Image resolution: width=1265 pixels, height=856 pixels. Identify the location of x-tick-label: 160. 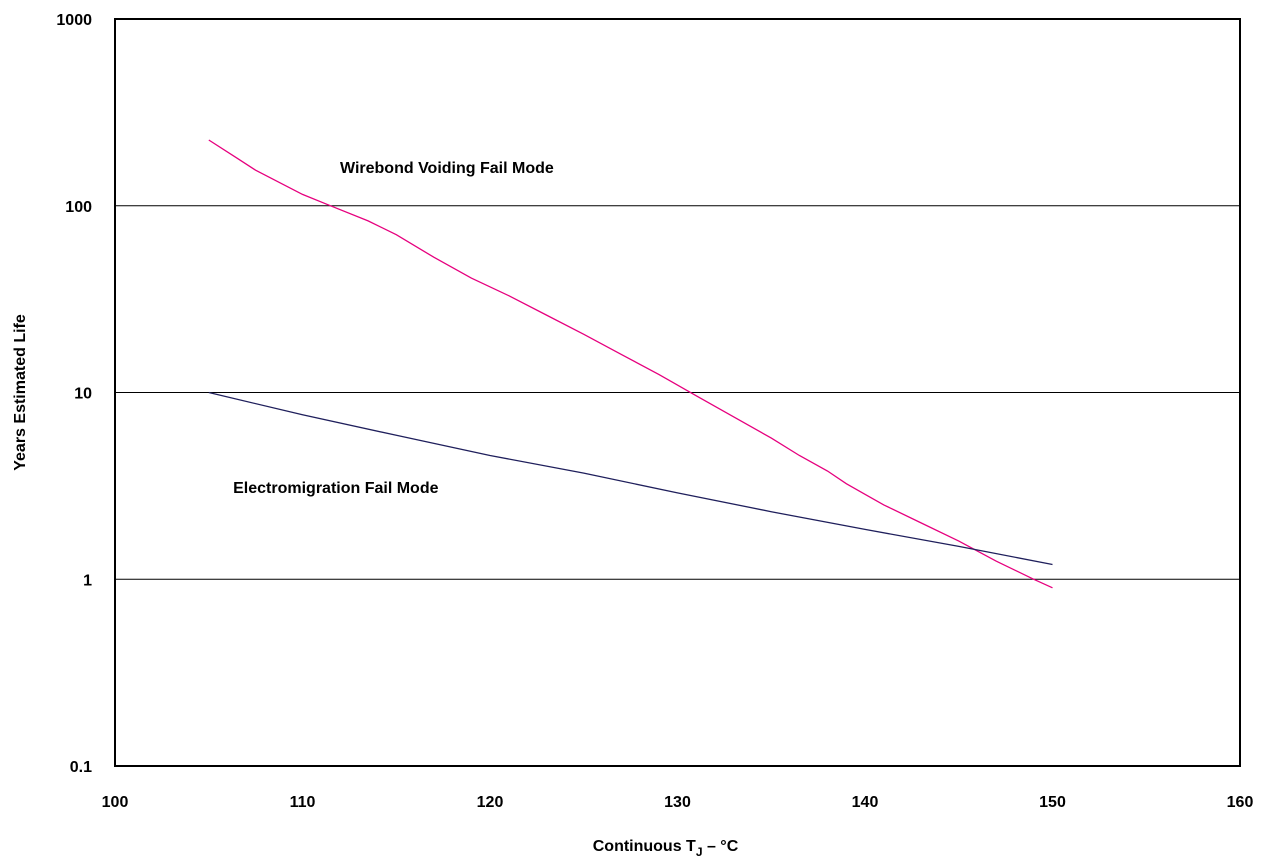
(1240, 802).